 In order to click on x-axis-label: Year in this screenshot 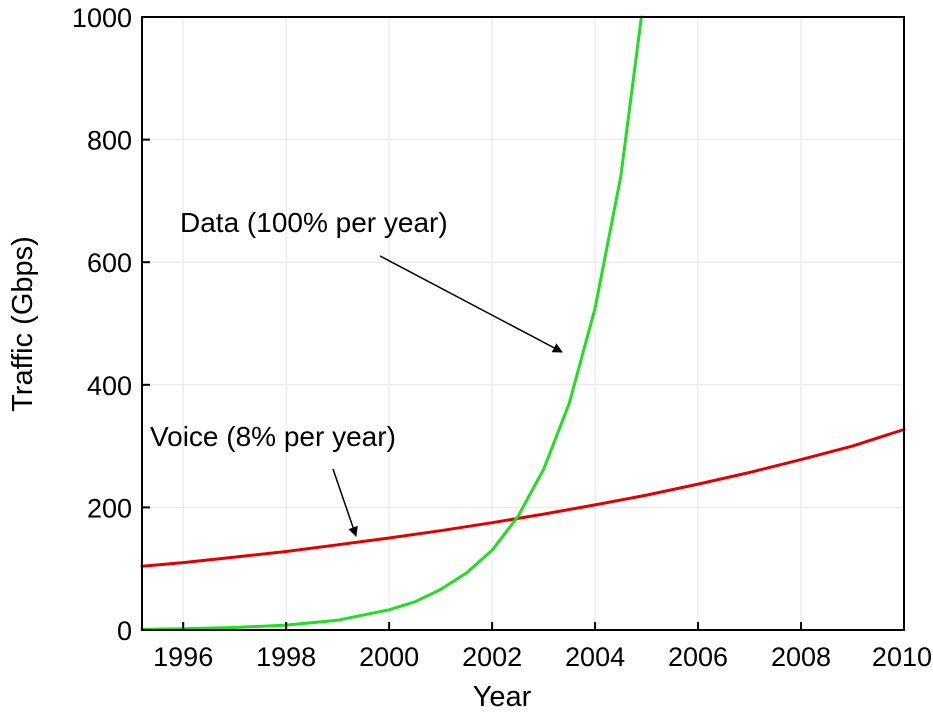, I will do `click(502, 697)`.